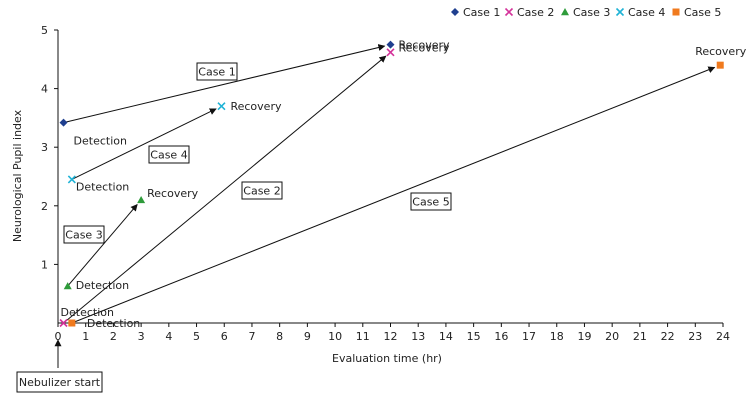 Image resolution: width=750 pixels, height=402 pixels. I want to click on x-tick-label: 17, so click(529, 336).